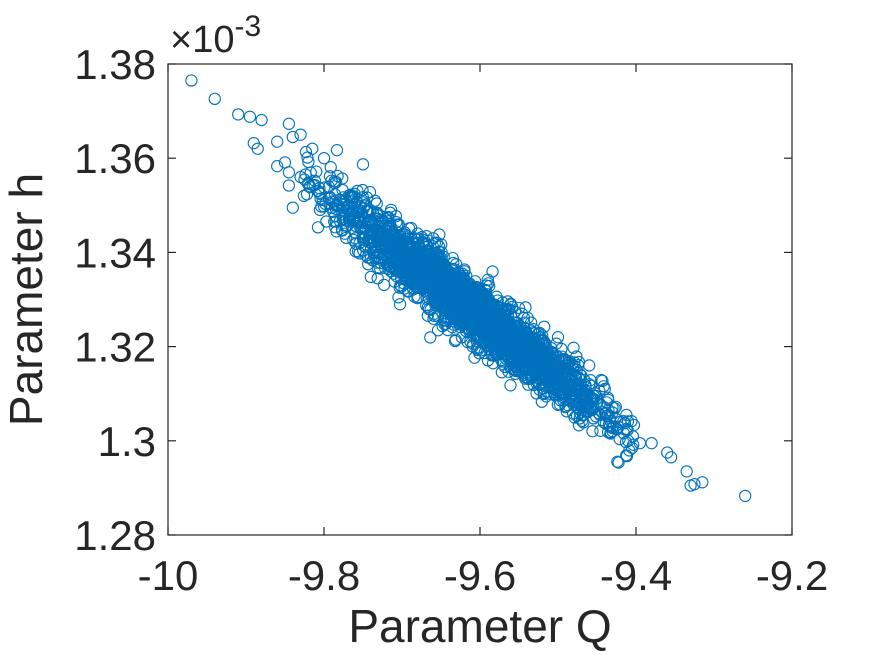 This screenshot has height=656, width=875. I want to click on x-tick-label: -10, so click(168, 575).